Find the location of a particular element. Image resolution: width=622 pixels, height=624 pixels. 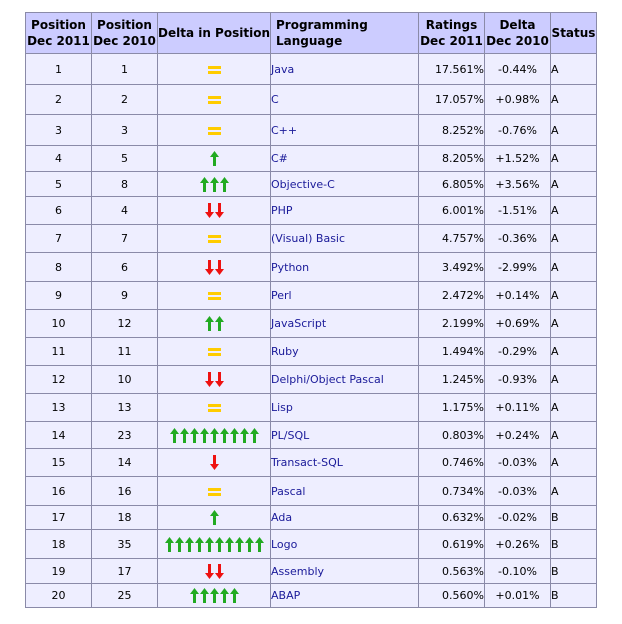

delta-rating-cell: -0.10% is located at coordinates (517, 571).